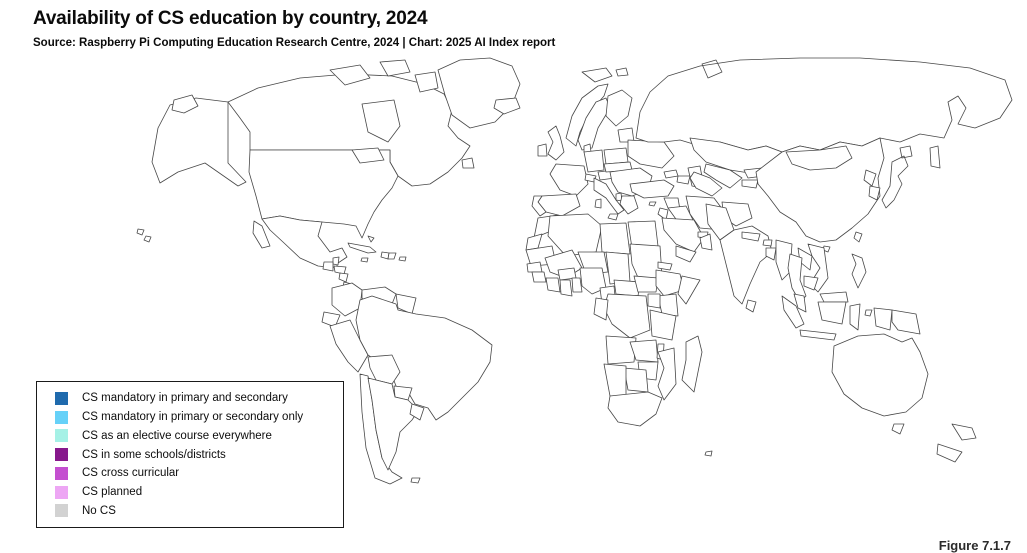 The width and height of the screenshot is (1027, 553). I want to click on country-turkmenistan, so click(706, 184).